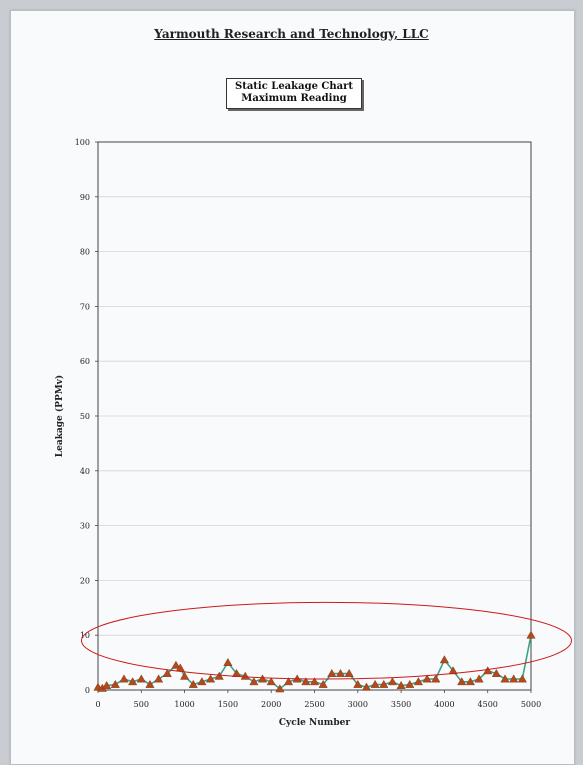  I want to click on x-tick-label: 3000, so click(358, 704).